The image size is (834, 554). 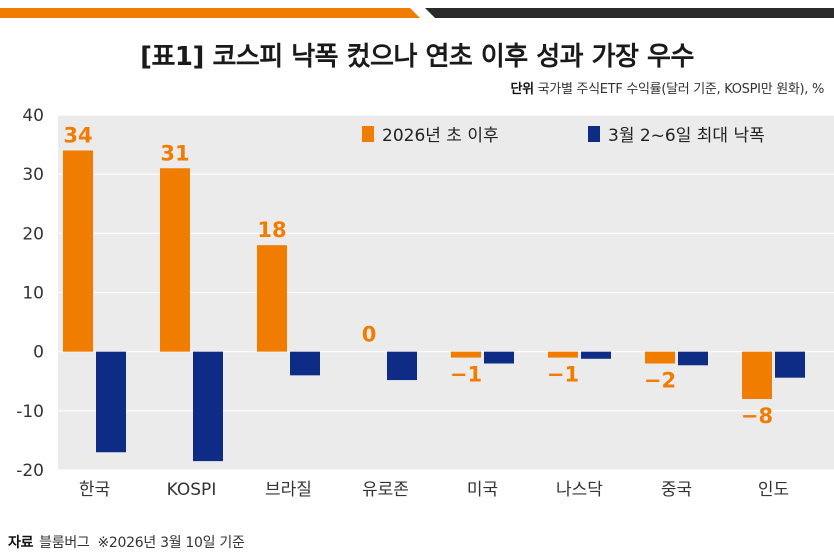 What do you see at coordinates (660, 381) in the screenshot?
I see `data-label-7: −2` at bounding box center [660, 381].